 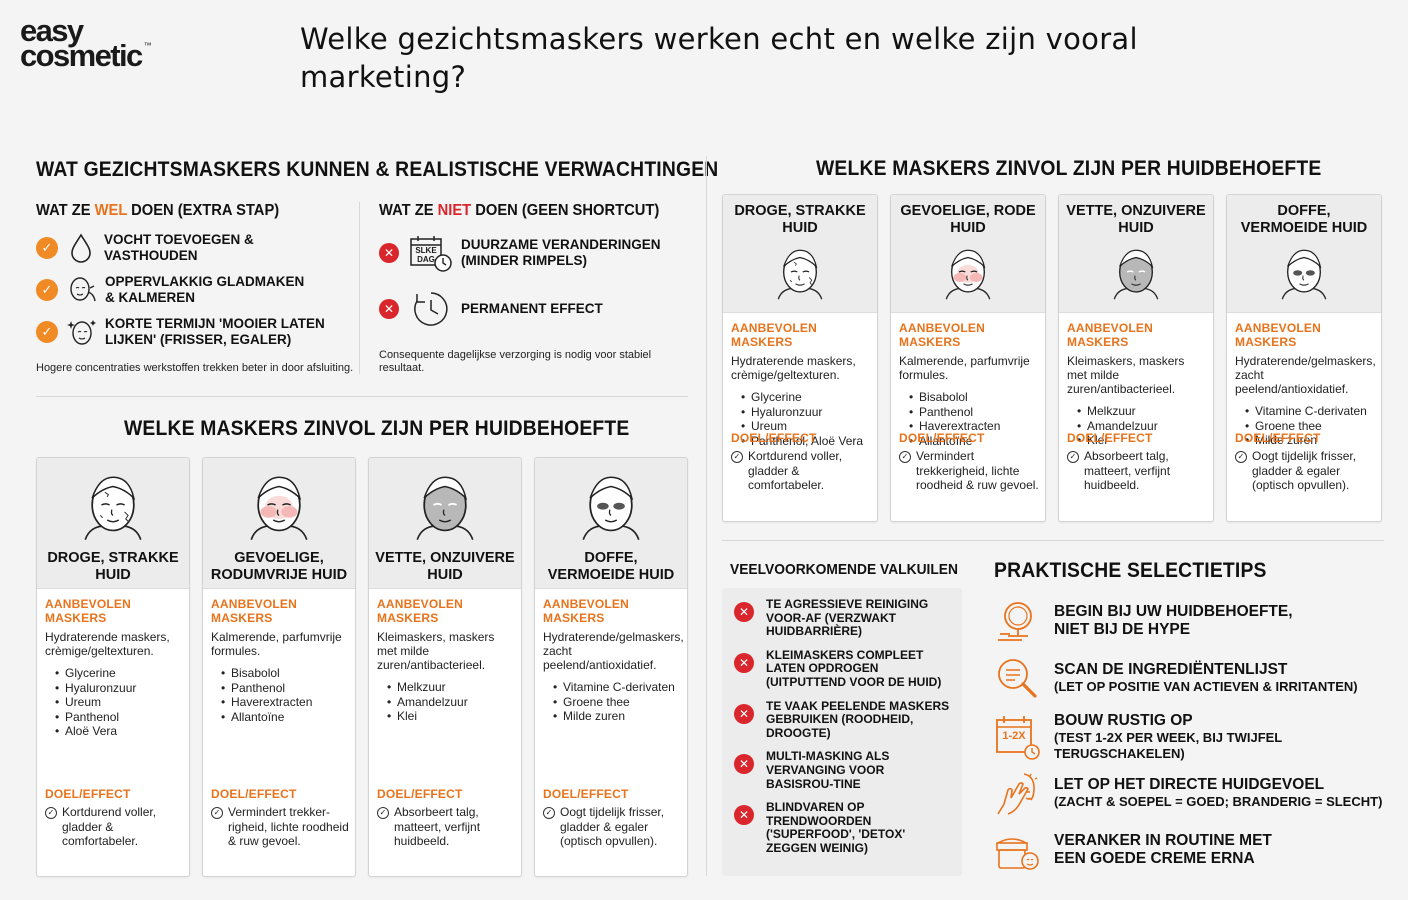 I want to click on wel-item-2: ✓ OPPERVLAKKIG GLADMAKEN & KALMEREN, so click(x=196, y=290).